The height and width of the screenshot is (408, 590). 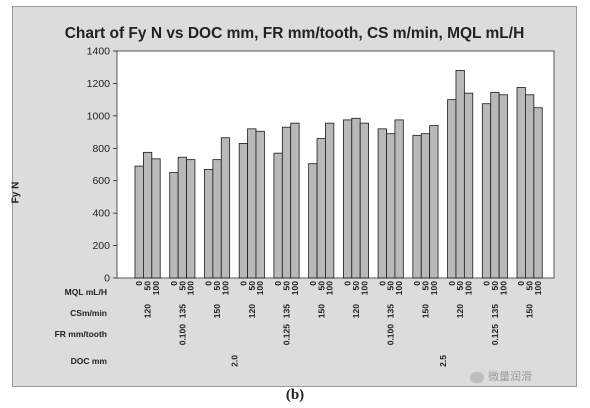 I want to click on y-tick-label: 800, so click(x=101, y=149).